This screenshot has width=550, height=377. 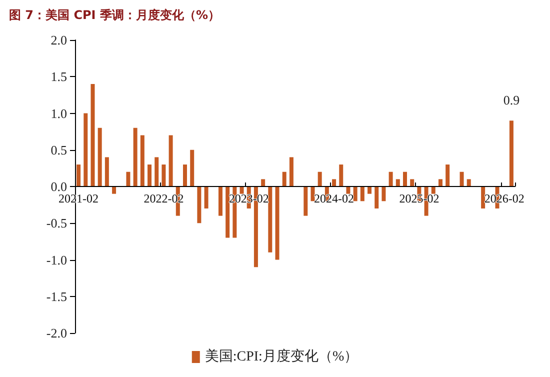 What do you see at coordinates (56, 333) in the screenshot?
I see `y-tick-label: -2.0` at bounding box center [56, 333].